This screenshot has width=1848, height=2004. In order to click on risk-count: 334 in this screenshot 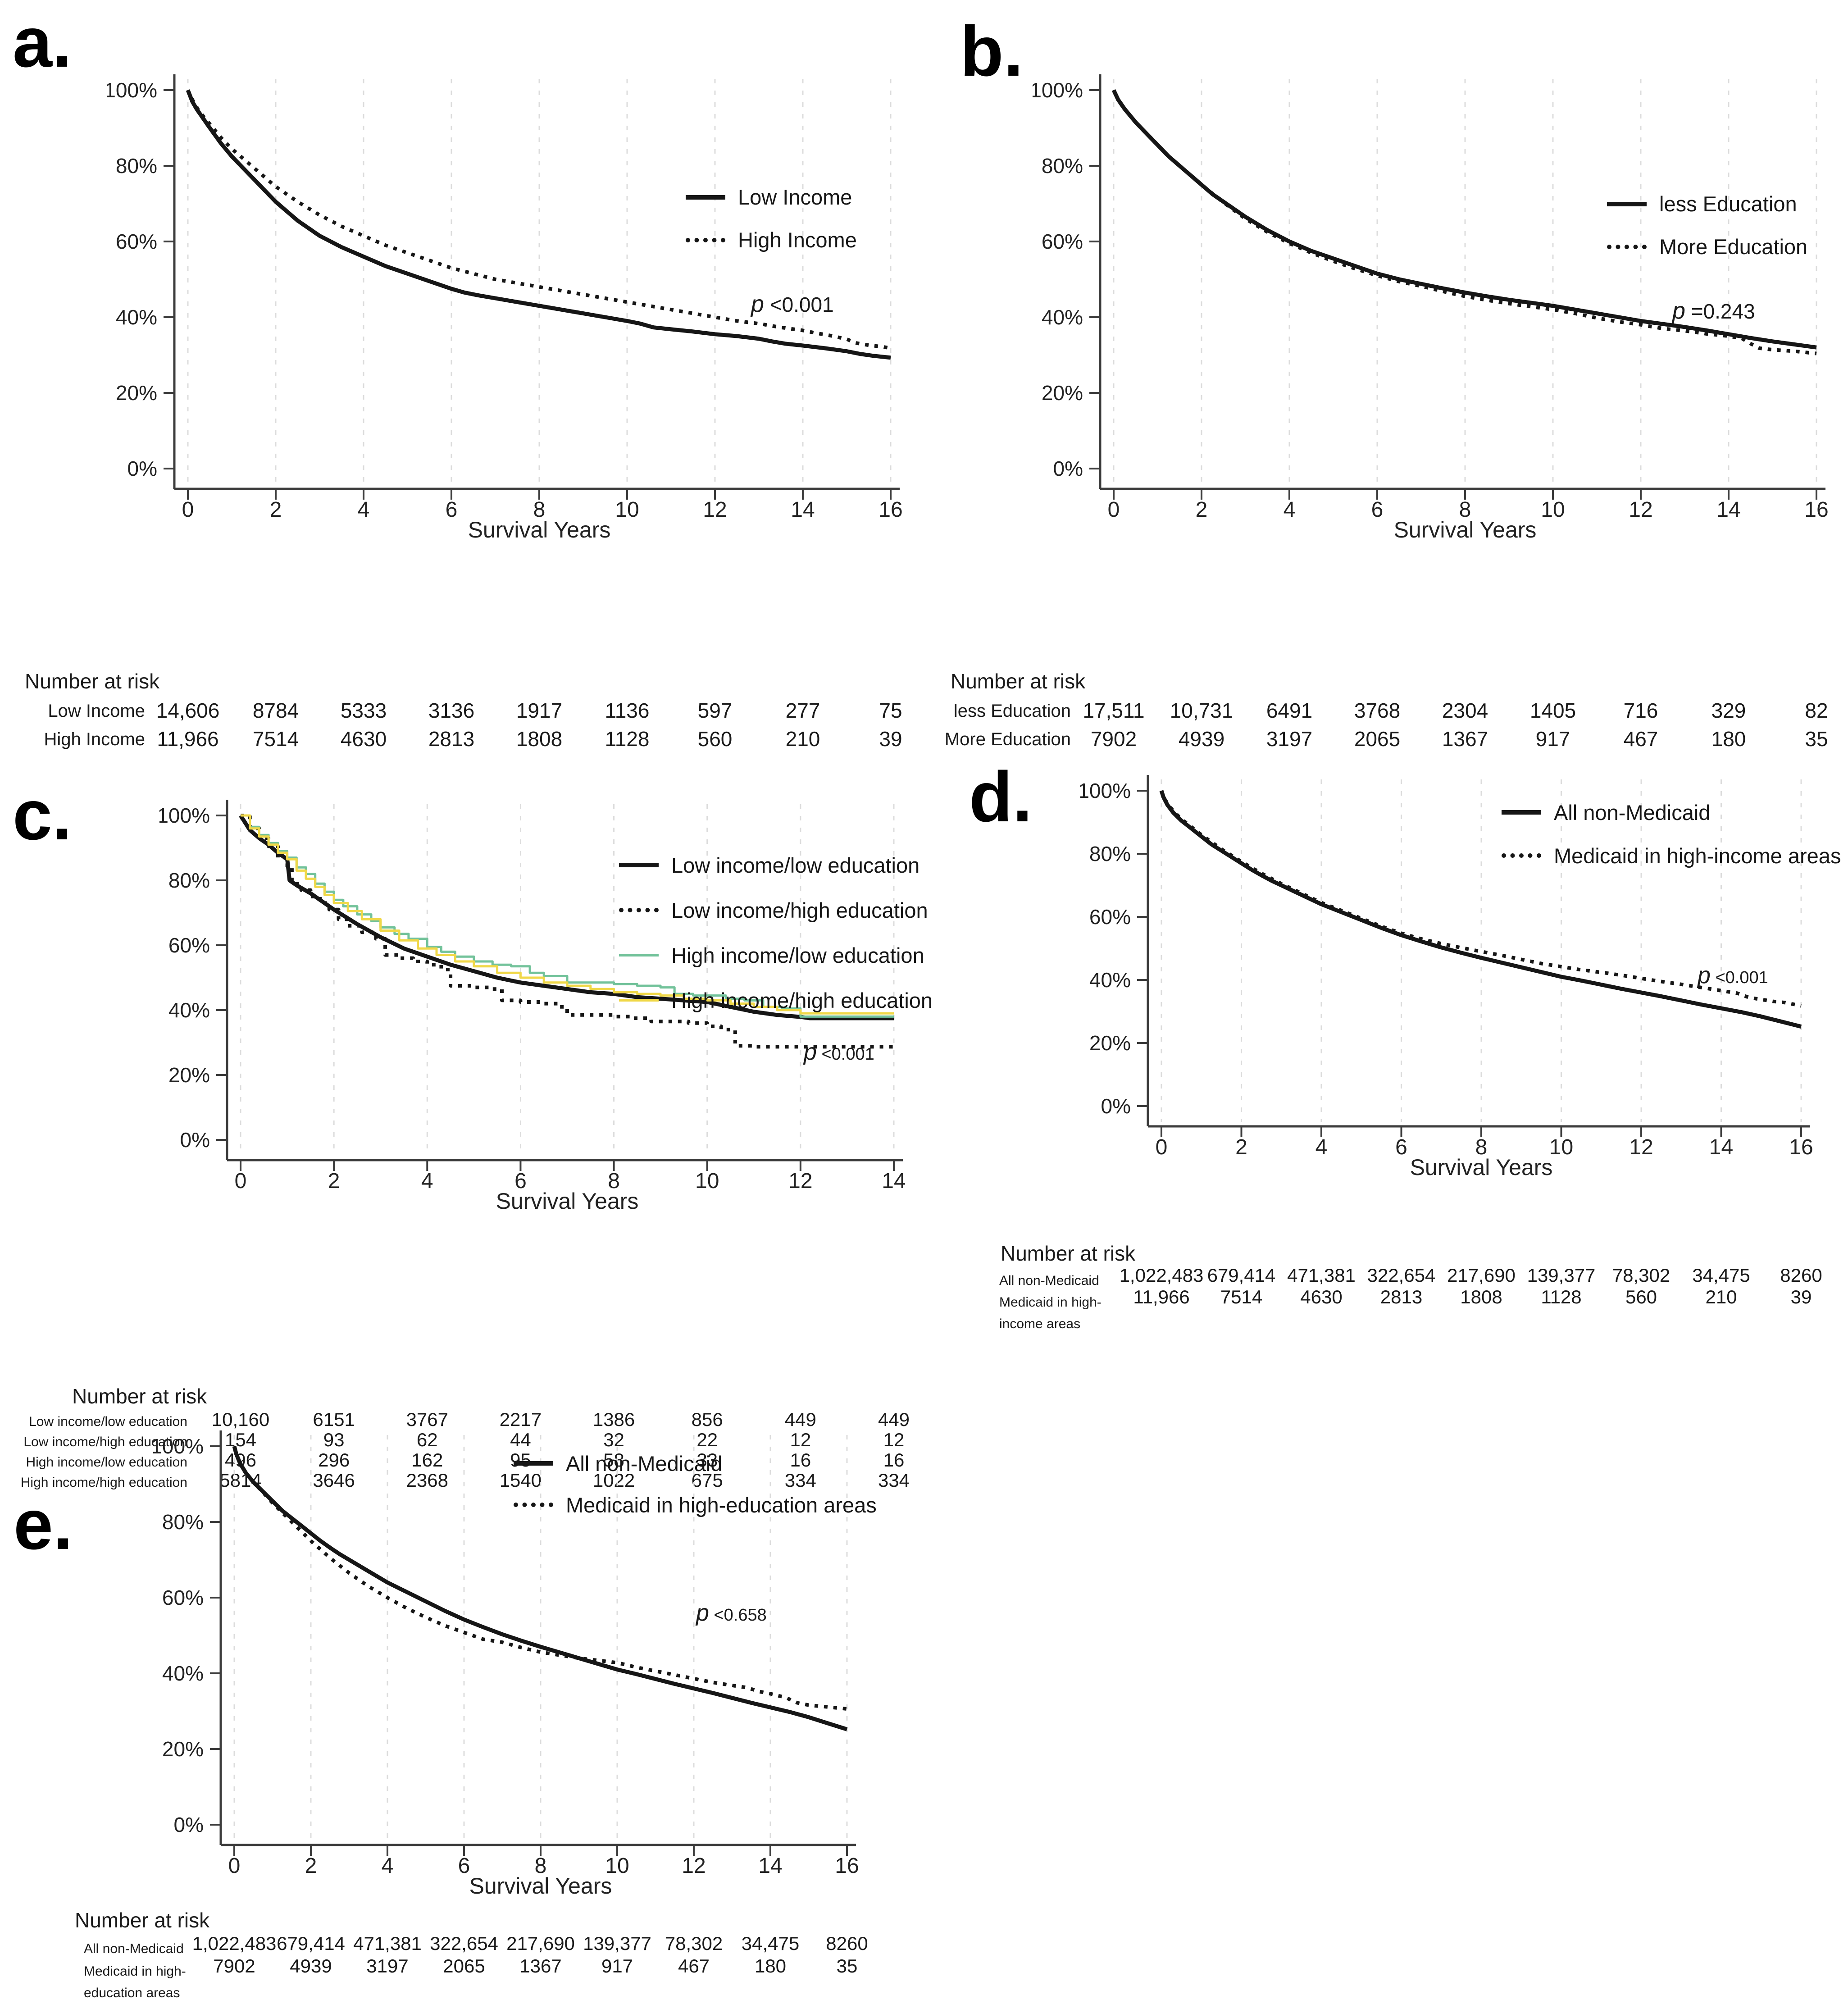, I will do `click(894, 1480)`.